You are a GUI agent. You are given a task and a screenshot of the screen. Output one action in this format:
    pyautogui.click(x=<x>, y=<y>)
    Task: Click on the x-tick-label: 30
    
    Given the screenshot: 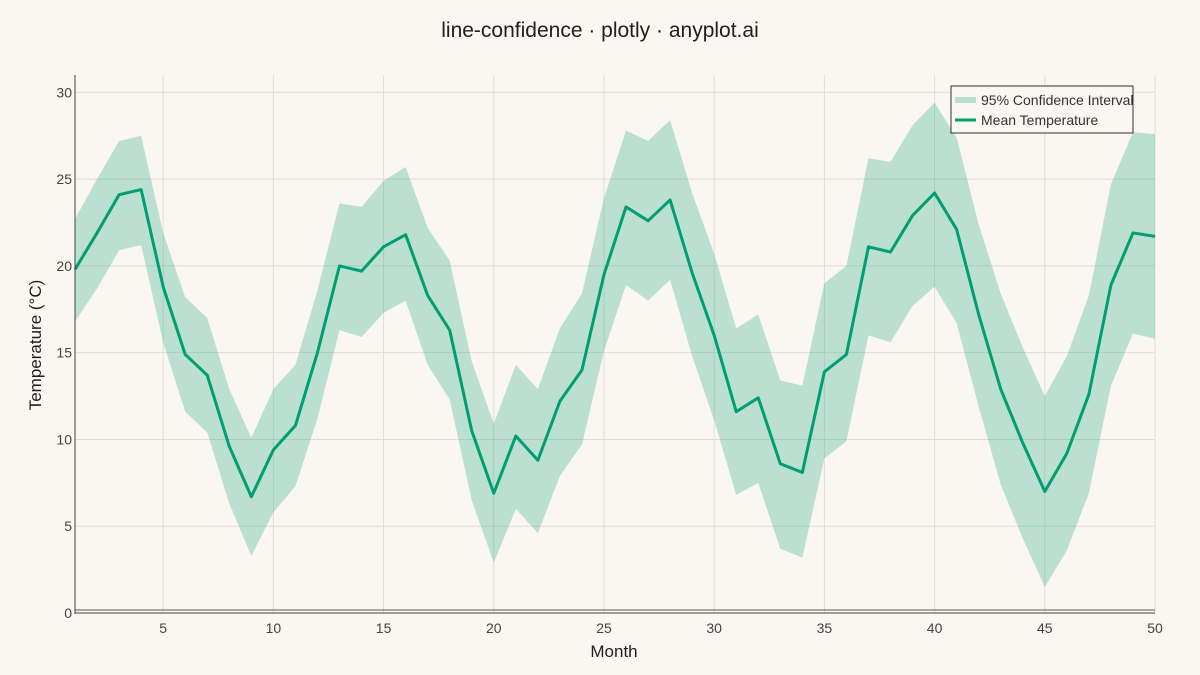 What is the action you would take?
    pyautogui.click(x=714, y=628)
    